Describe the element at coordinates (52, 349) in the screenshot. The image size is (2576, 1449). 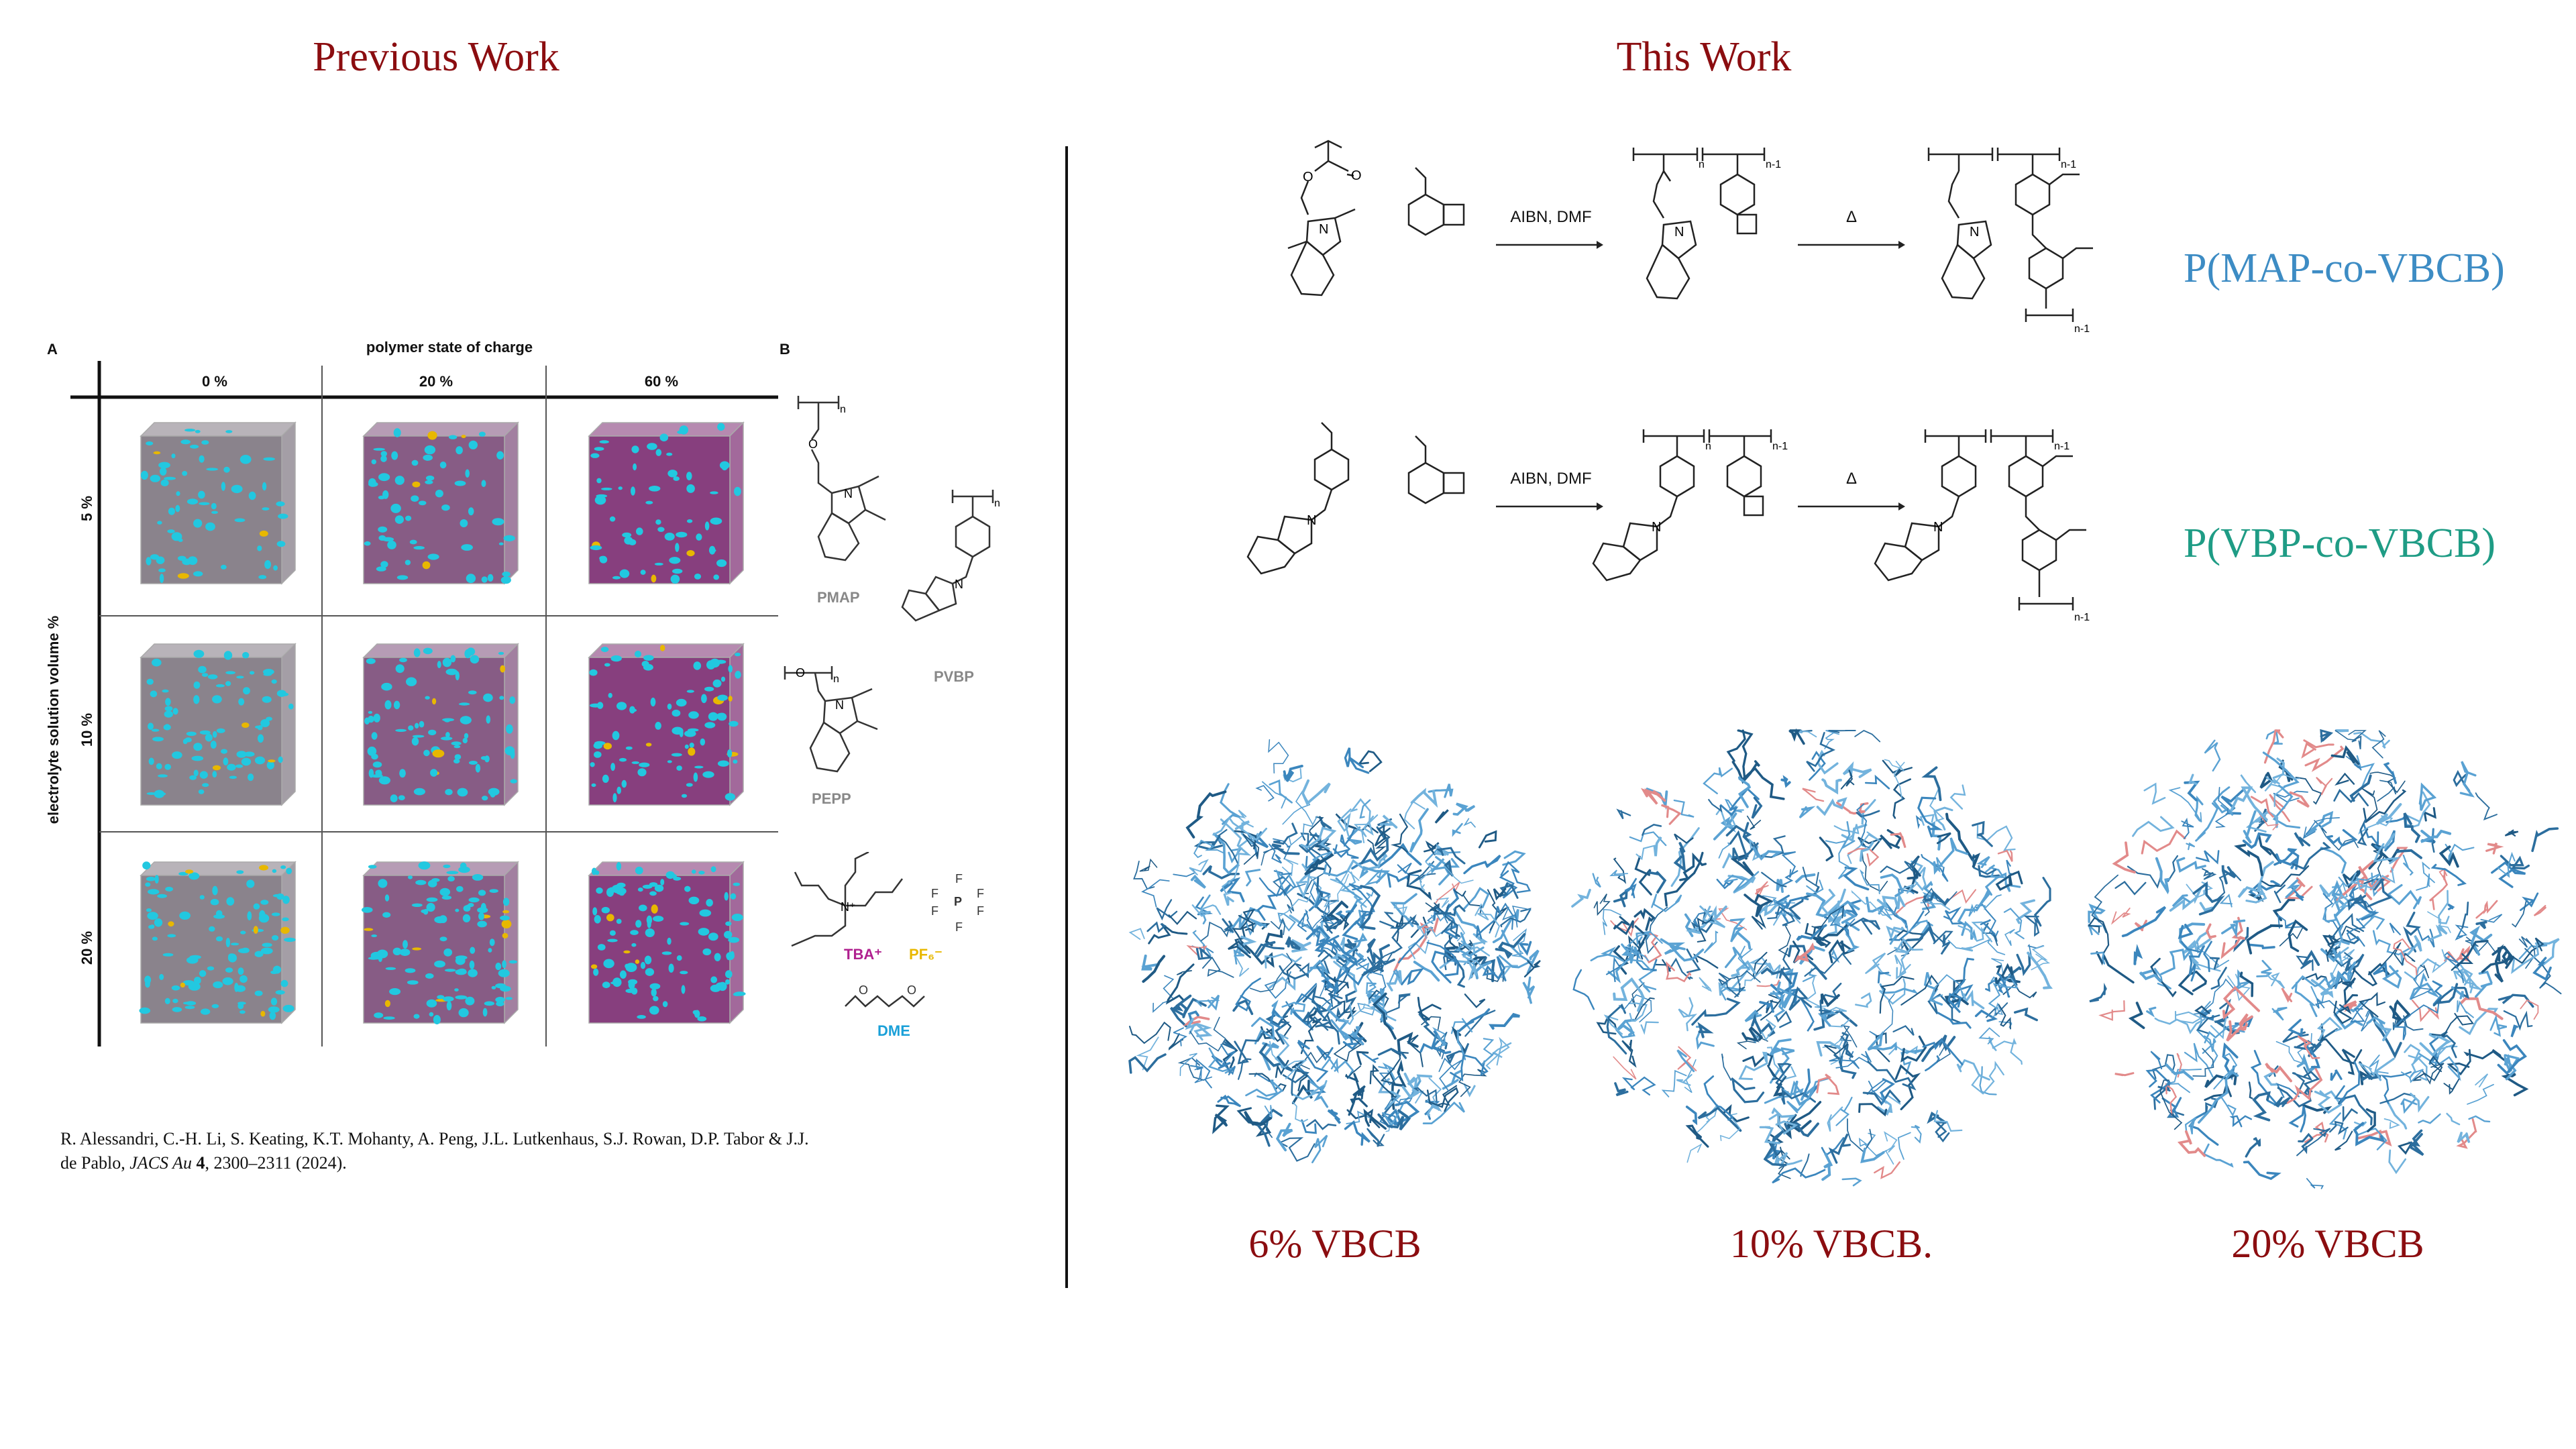
I see `panel-a-label: A` at that location.